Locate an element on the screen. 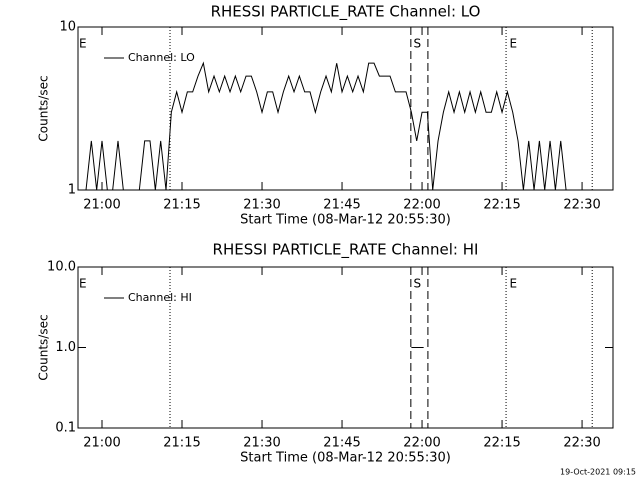  legend-label: Channel: HI is located at coordinates (160, 297).